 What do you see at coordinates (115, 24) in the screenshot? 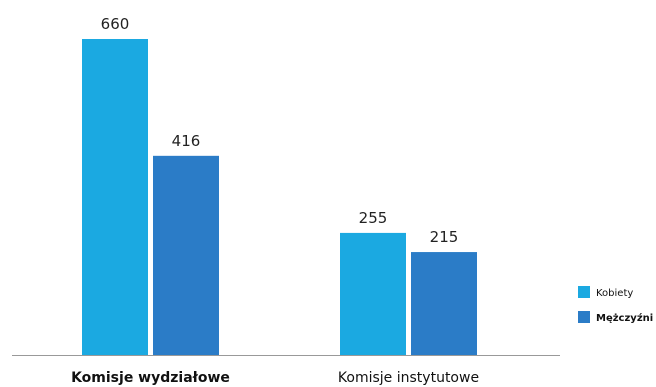
I see `value-label-1-1: 660` at bounding box center [115, 24].